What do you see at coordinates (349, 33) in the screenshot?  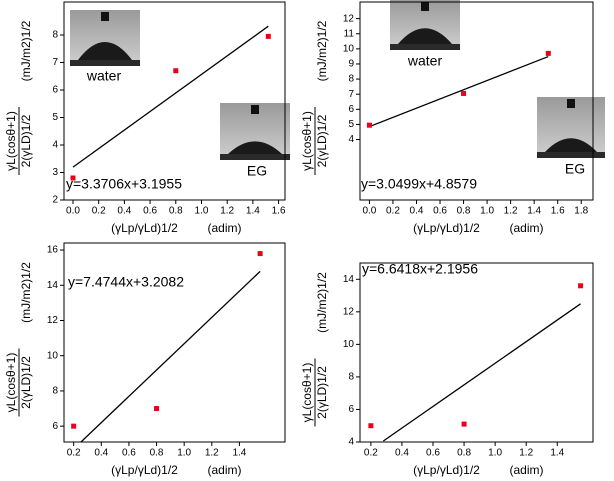 I see `y-tick-label: 11` at bounding box center [349, 33].